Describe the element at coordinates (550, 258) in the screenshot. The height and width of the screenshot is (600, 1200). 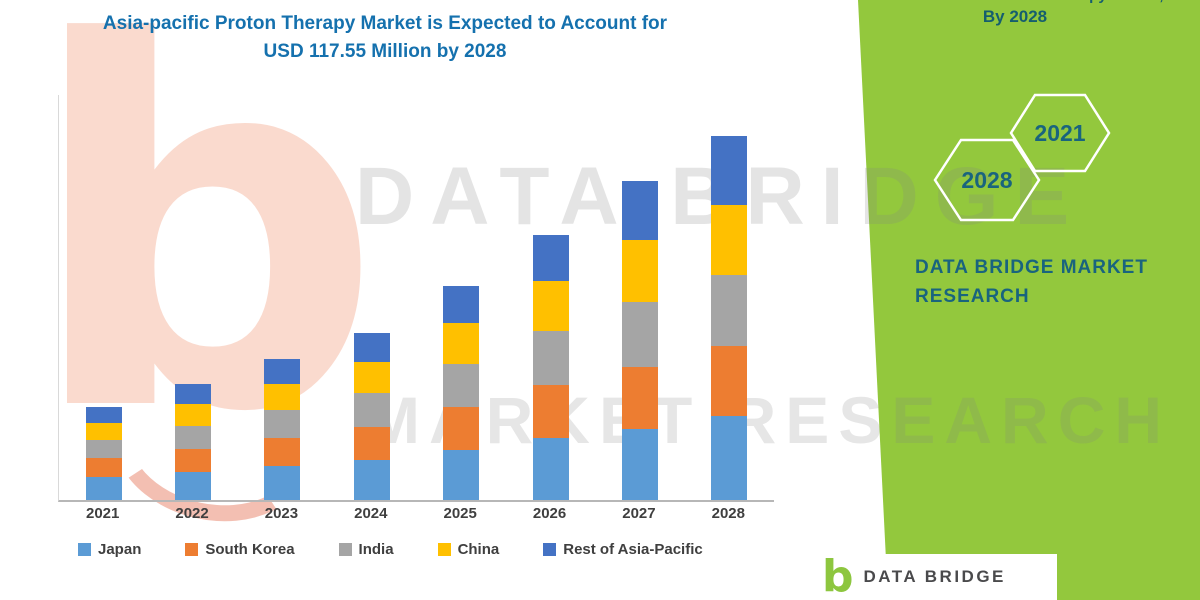
I see `bar-segment-rest-of-asia-pacific-2026` at that location.